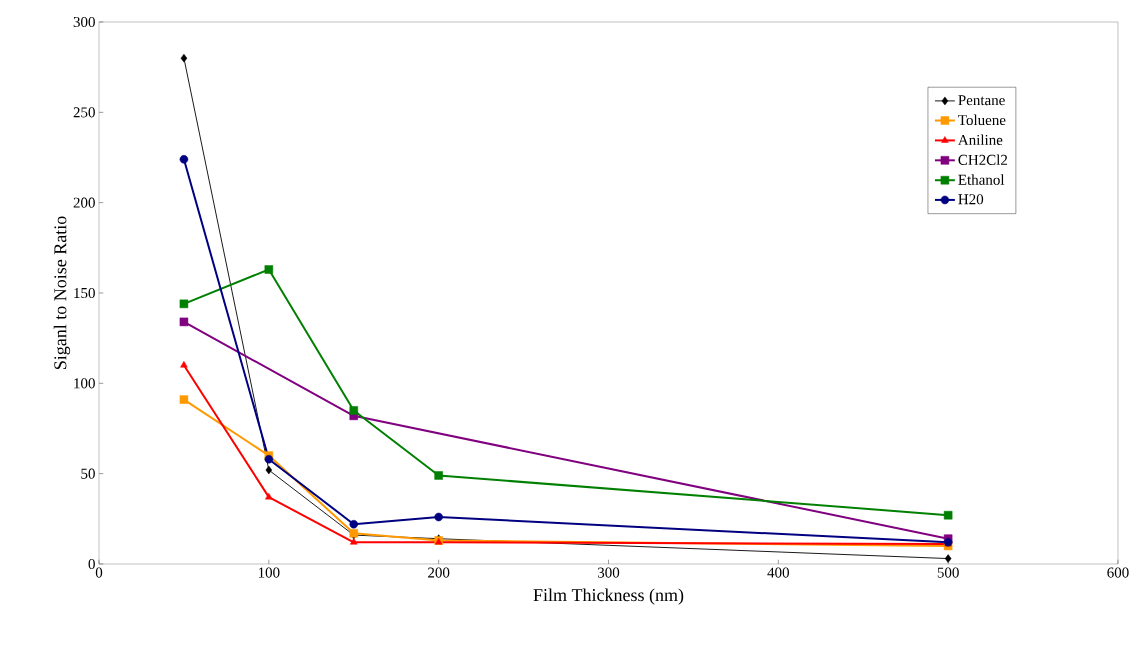 The width and height of the screenshot is (1144, 656). I want to click on x-tick-label: 100, so click(269, 572).